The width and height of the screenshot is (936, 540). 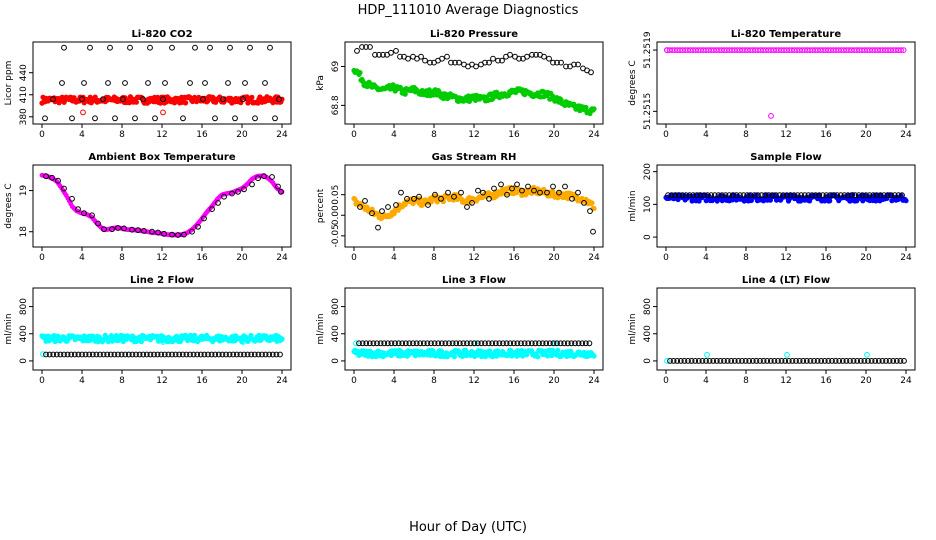 What do you see at coordinates (9, 83) in the screenshot?
I see `y-axis-label: Licor ppm` at bounding box center [9, 83].